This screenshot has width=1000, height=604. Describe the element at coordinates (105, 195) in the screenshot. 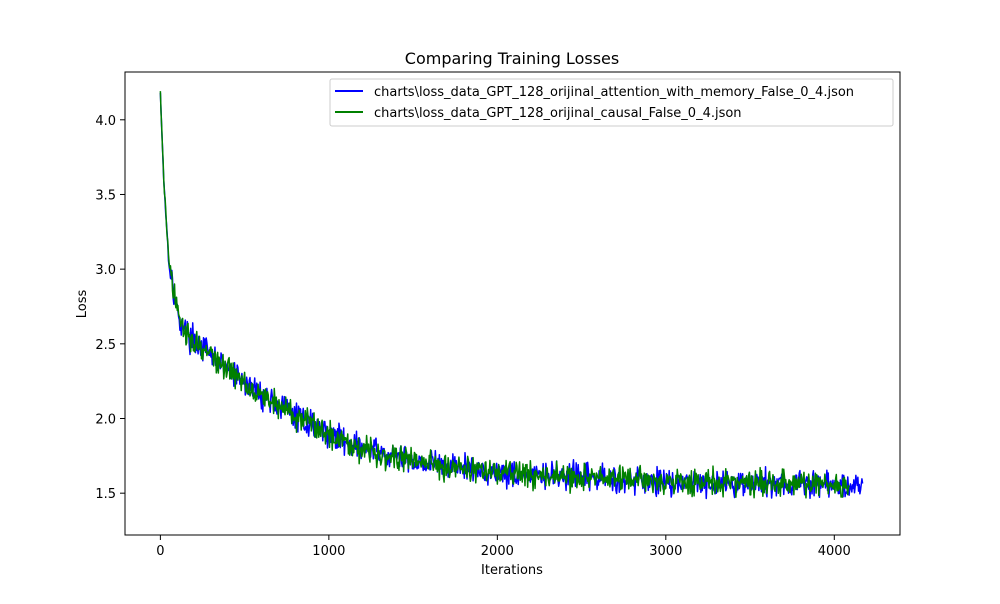

I see `y-tick-label: 3.5` at that location.